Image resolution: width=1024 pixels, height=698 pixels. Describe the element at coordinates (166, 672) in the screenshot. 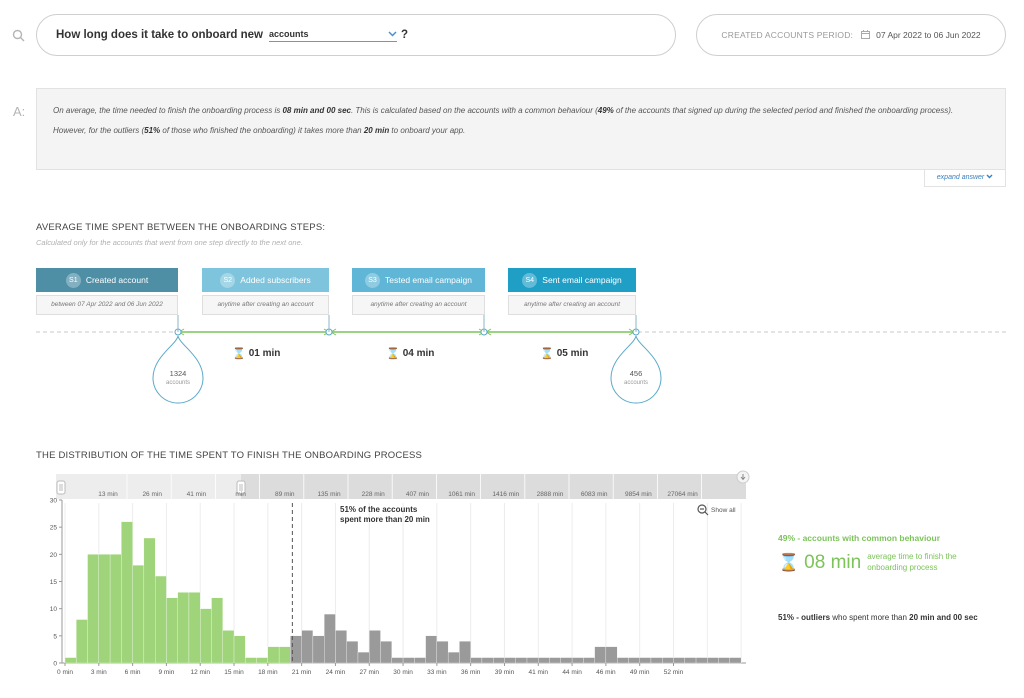

I see `x-tick-label: 9 min` at that location.